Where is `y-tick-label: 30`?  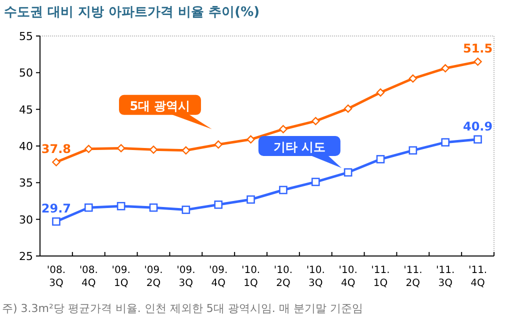
y-tick-label: 30 is located at coordinates (26, 219).